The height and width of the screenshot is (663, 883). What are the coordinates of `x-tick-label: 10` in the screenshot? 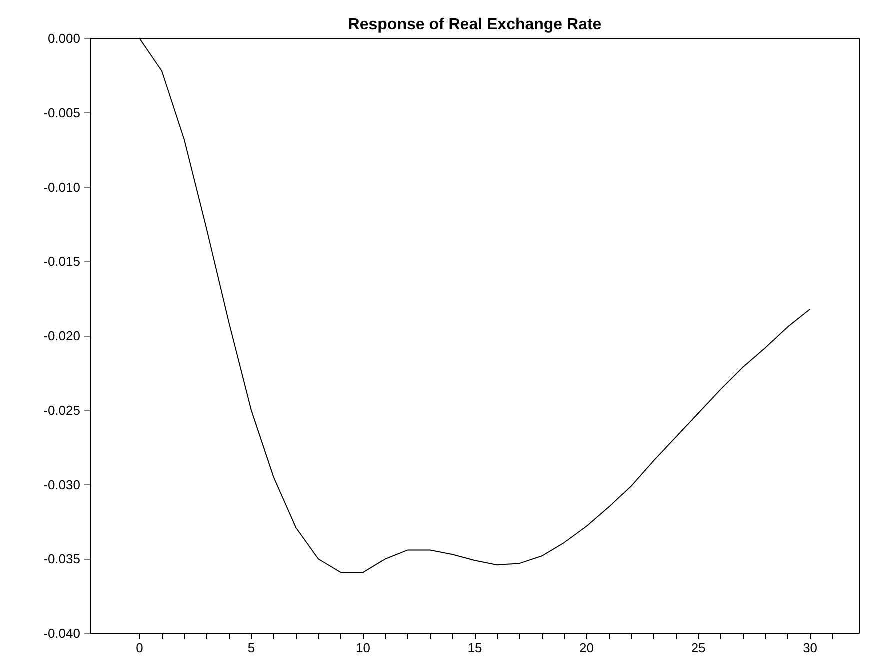 It's located at (363, 648).